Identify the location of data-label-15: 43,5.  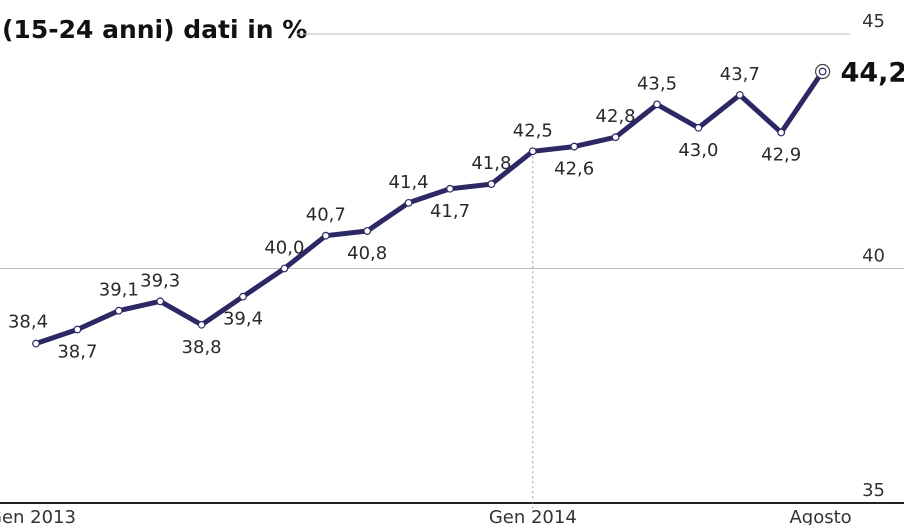
(657, 83).